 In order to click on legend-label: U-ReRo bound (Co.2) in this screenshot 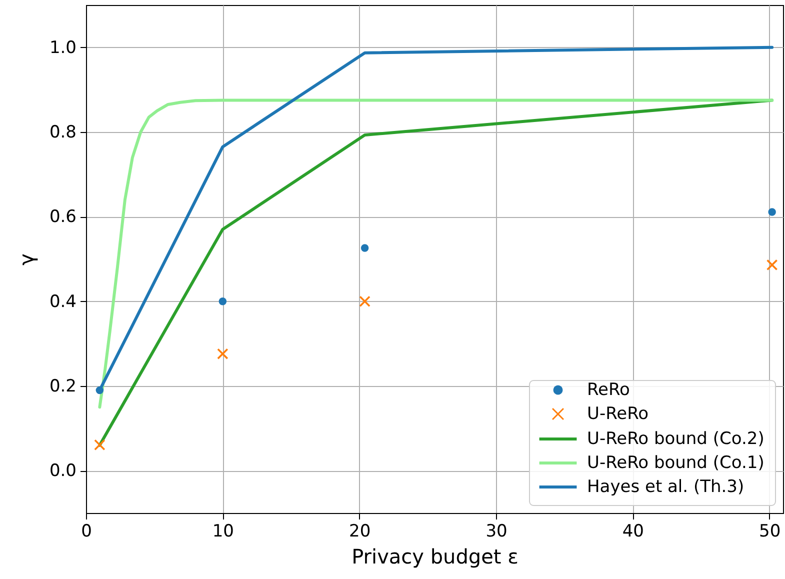, I will do `click(675, 439)`.